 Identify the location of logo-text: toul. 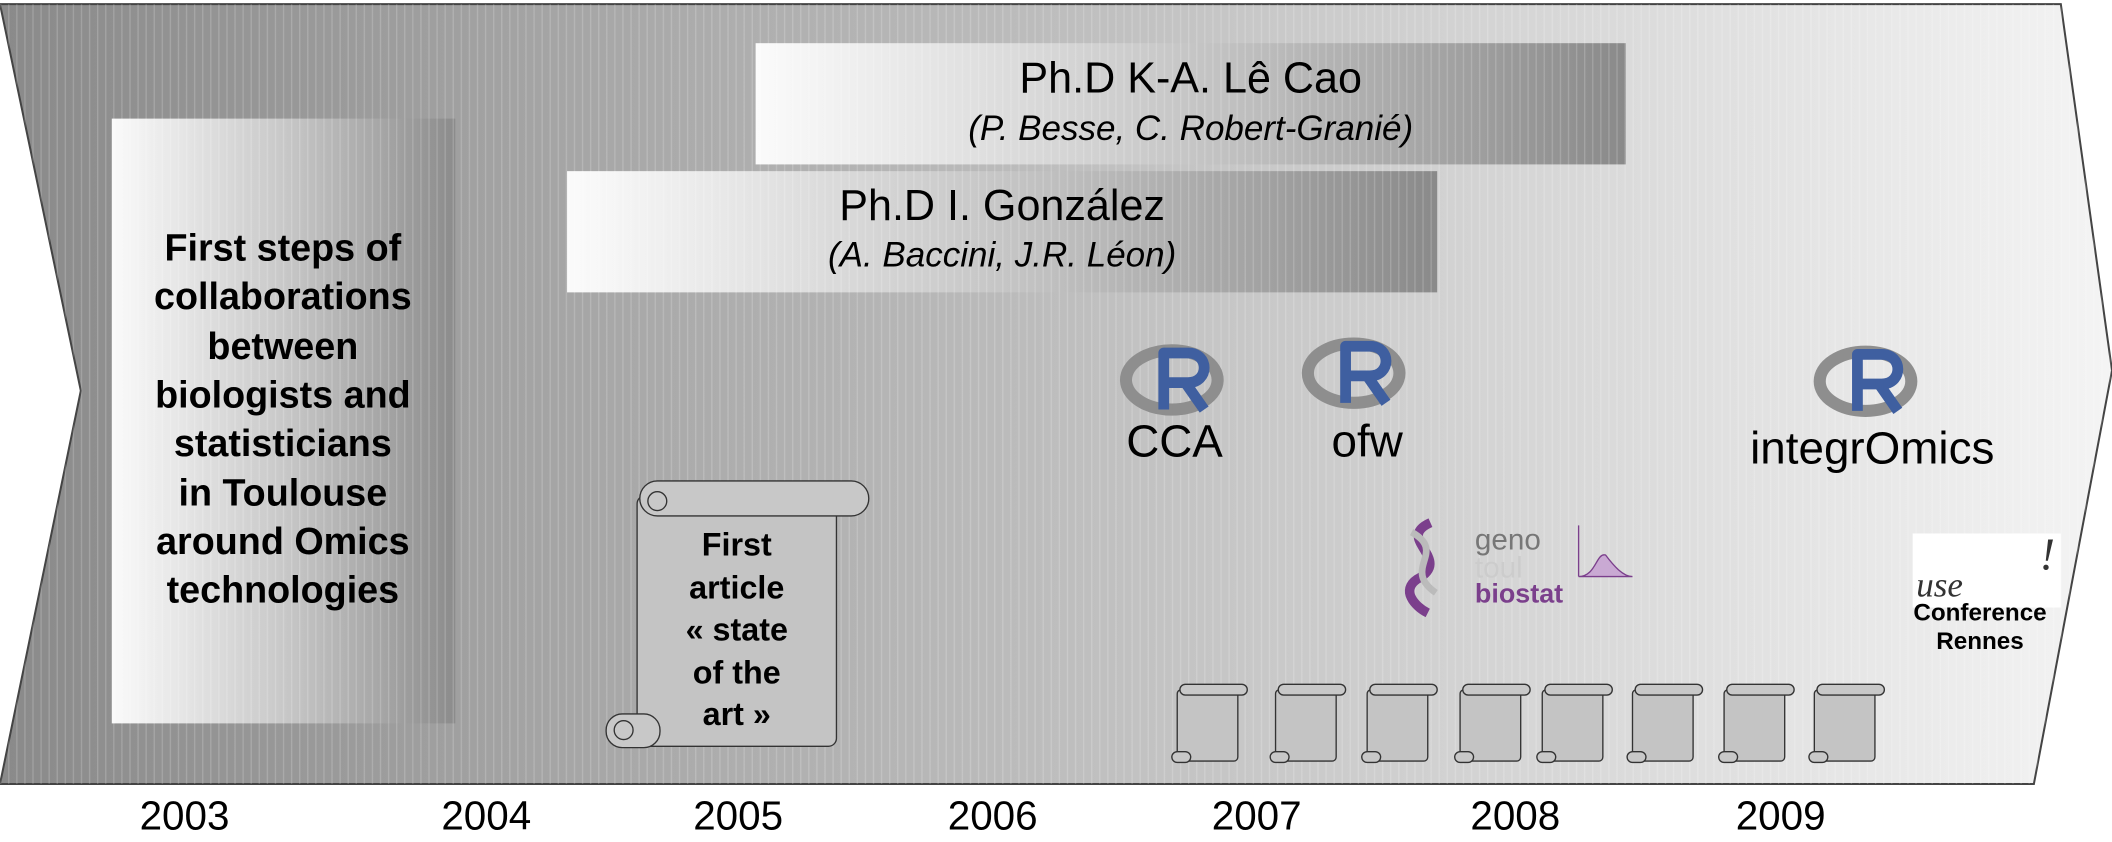
(1499, 568).